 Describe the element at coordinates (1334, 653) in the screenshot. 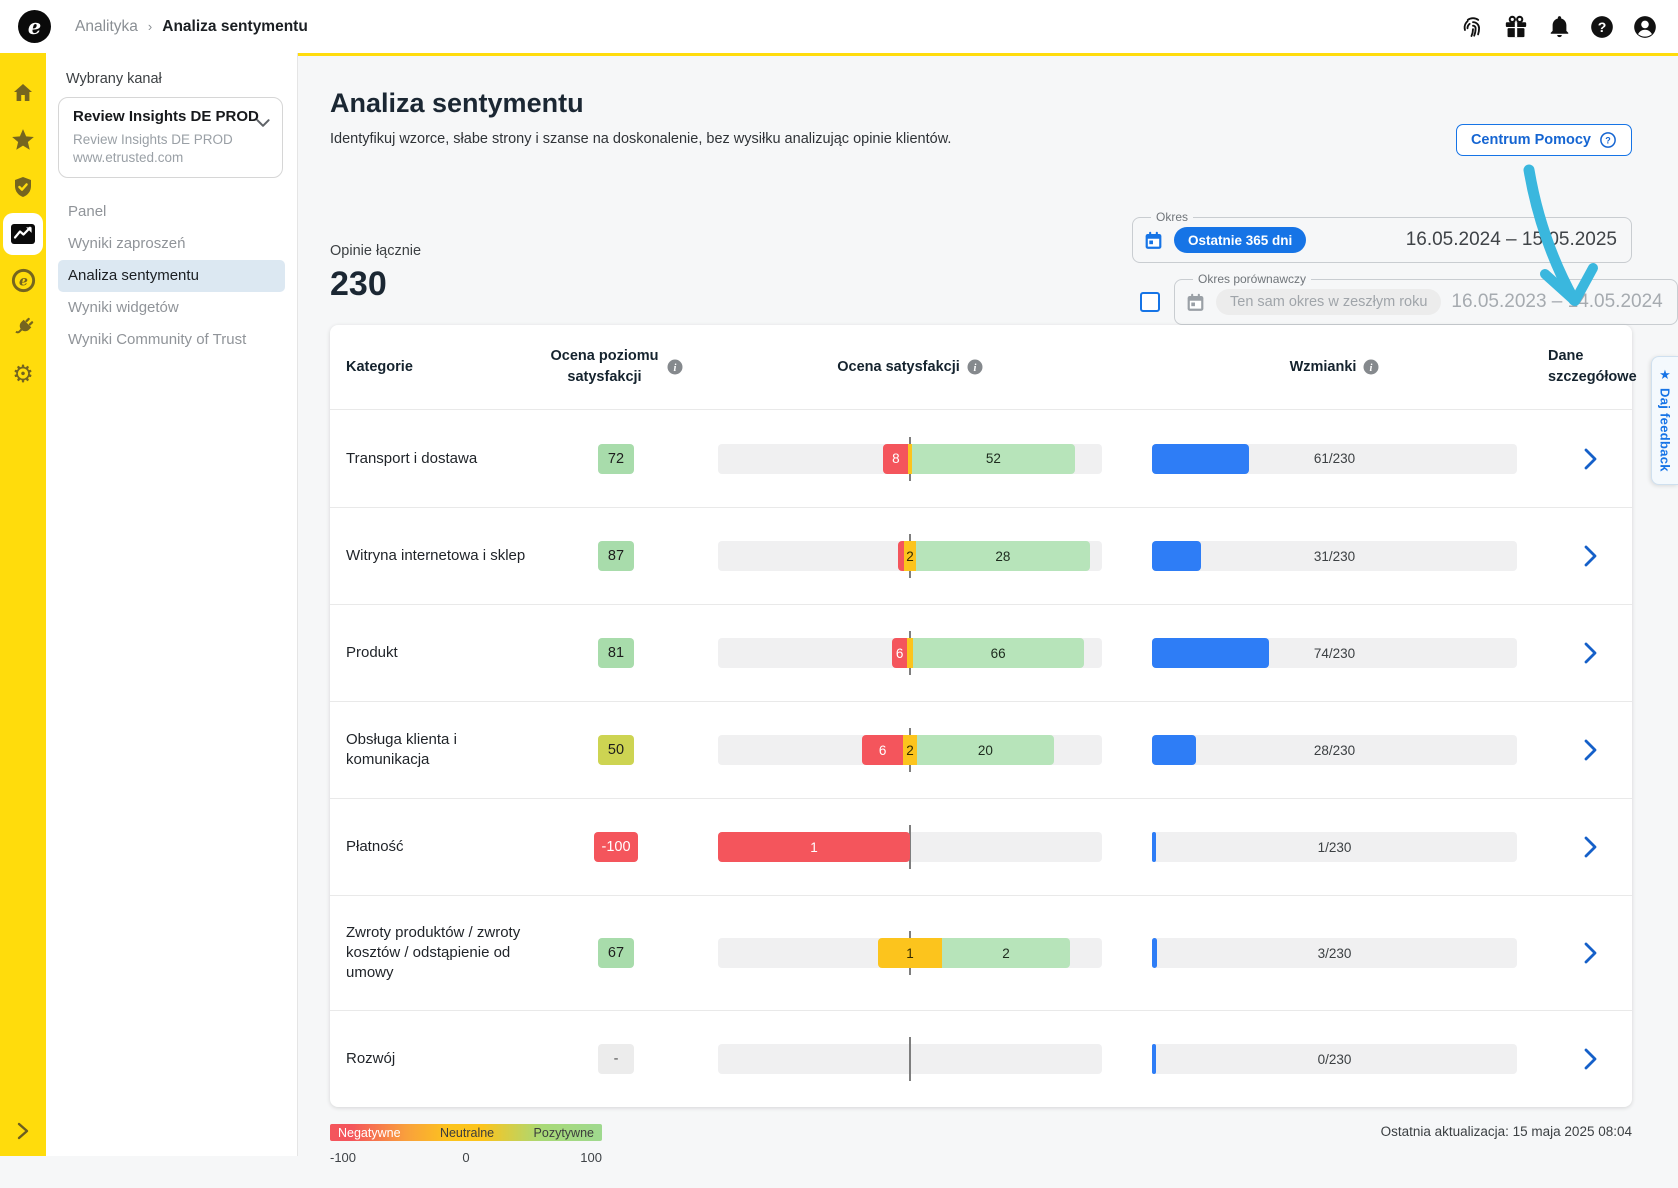

I see `mentions-count-label: 74/230` at that location.